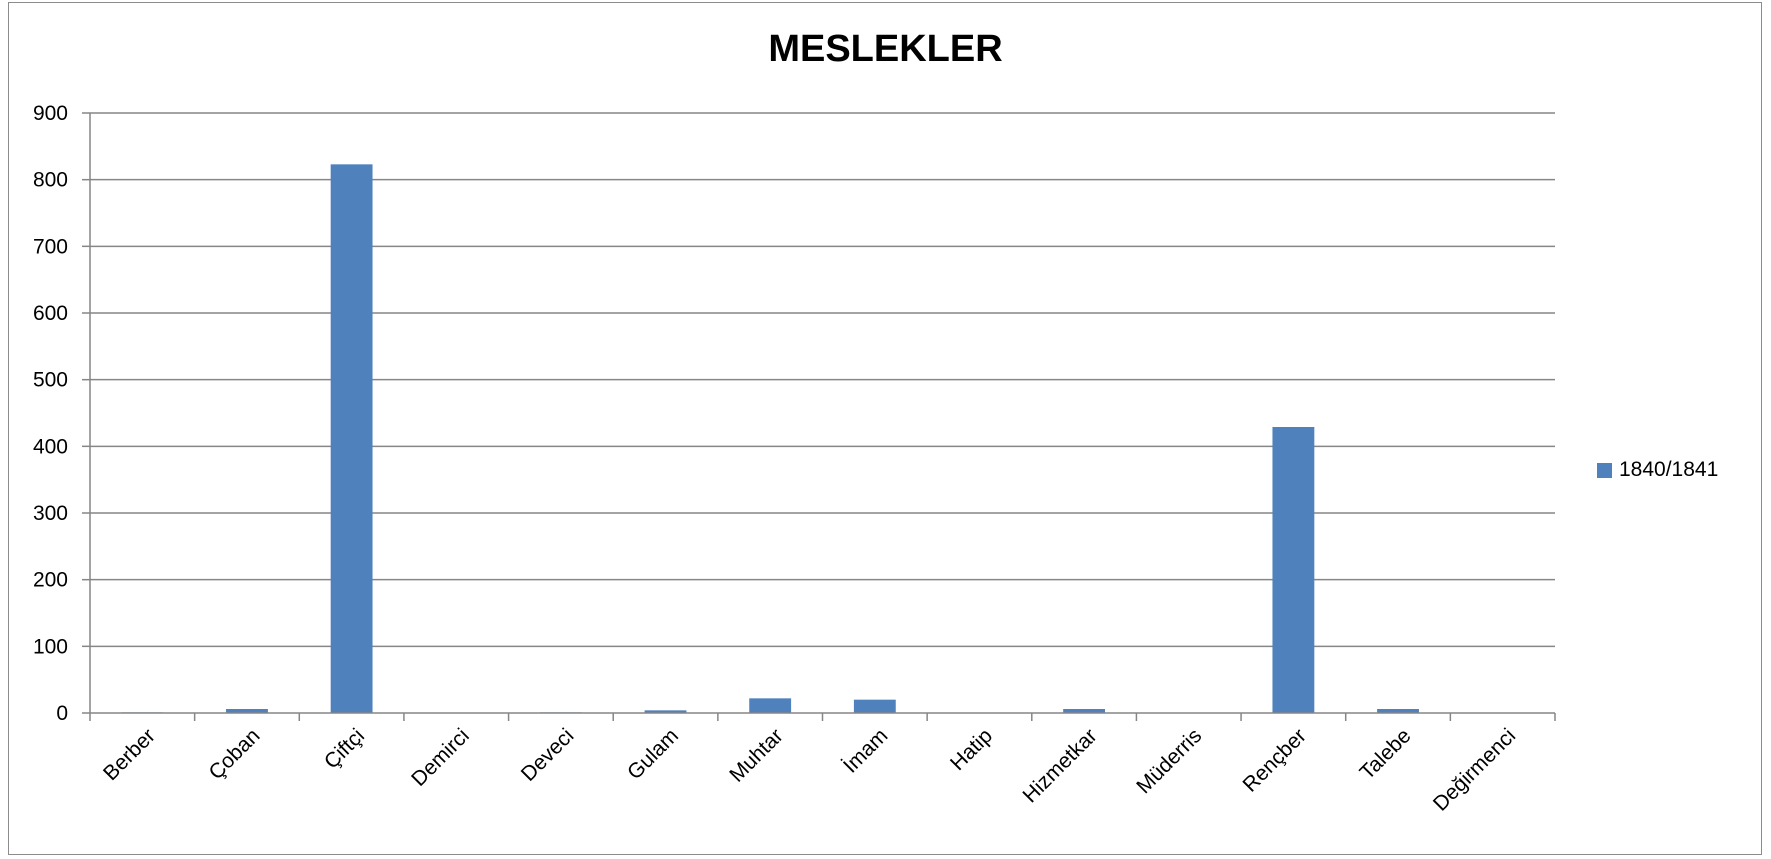 Image resolution: width=1771 pixels, height=859 pixels. Describe the element at coordinates (344, 748) in the screenshot. I see `x-tick-label: Çiftçi` at that location.